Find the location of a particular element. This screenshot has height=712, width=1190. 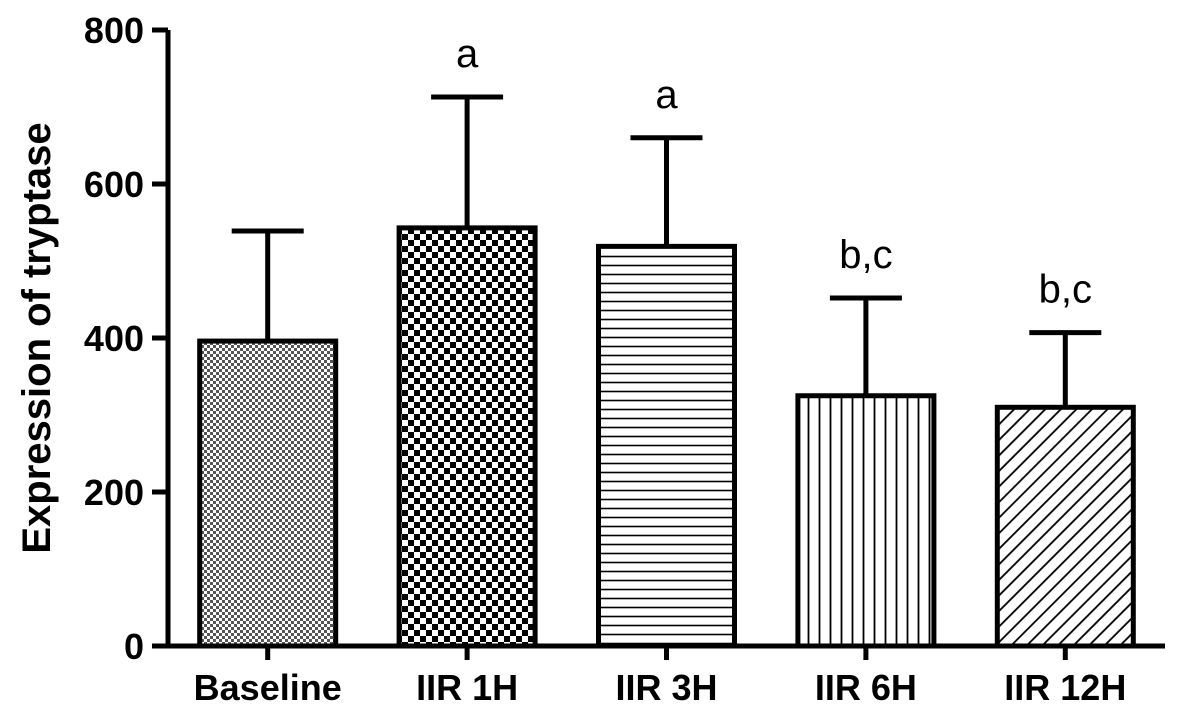

y-tick-label: 600 is located at coordinates (114, 184).